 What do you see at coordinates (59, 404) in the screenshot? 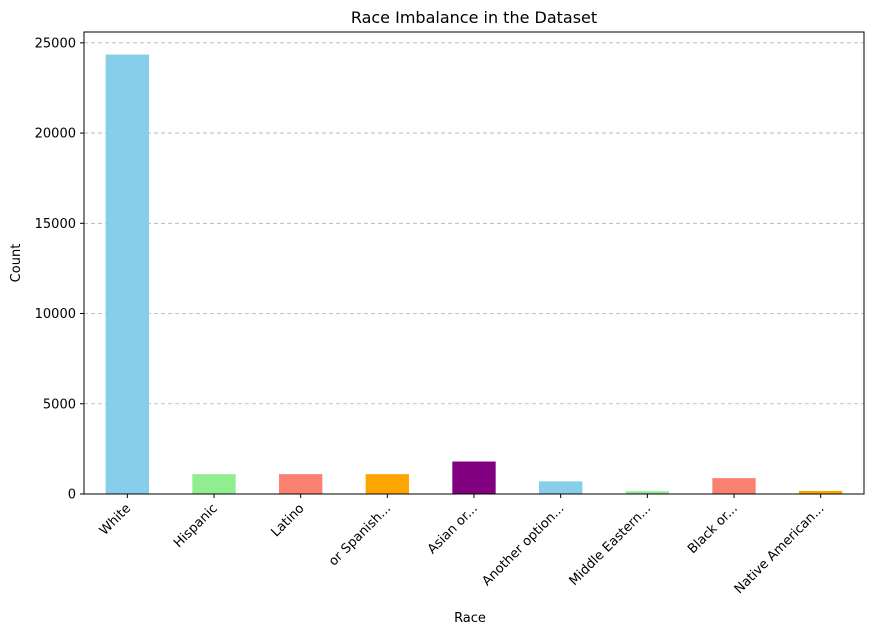
I see `y-tick-label: 5000` at bounding box center [59, 404].